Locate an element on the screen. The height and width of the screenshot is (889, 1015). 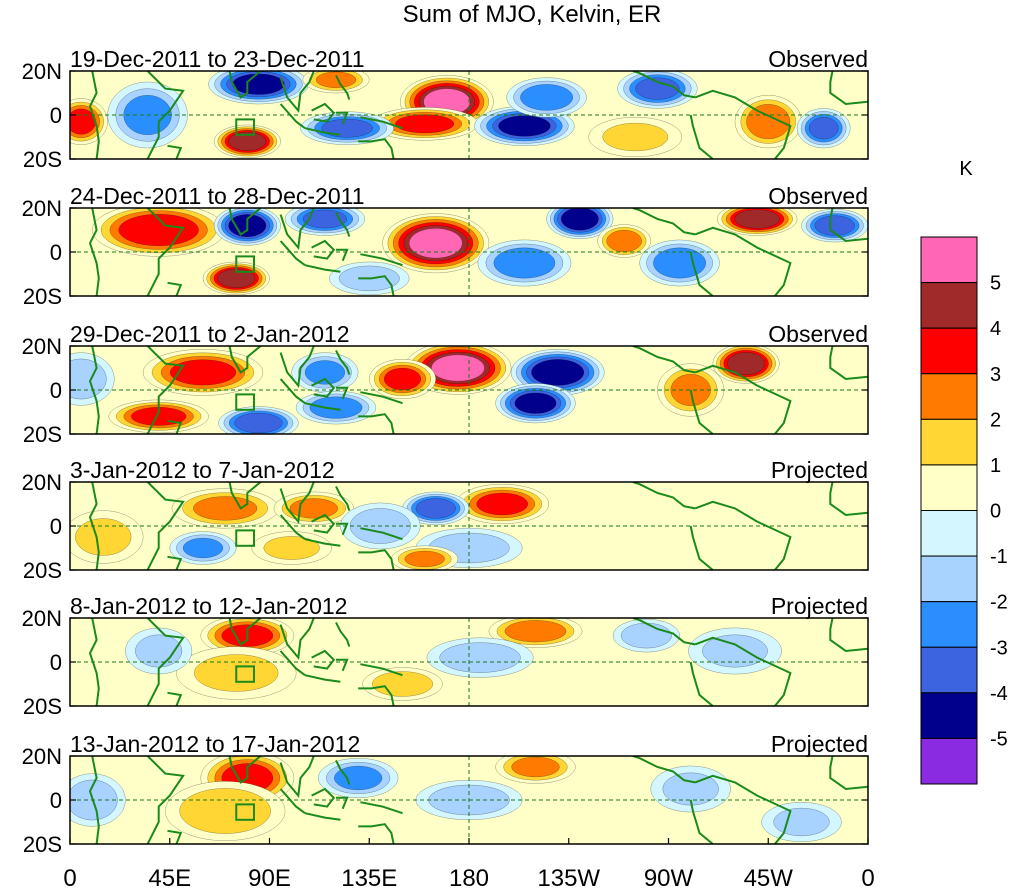
panel-period: 8-Jan-2012 to 12-Jan-2012 is located at coordinates (208, 606).